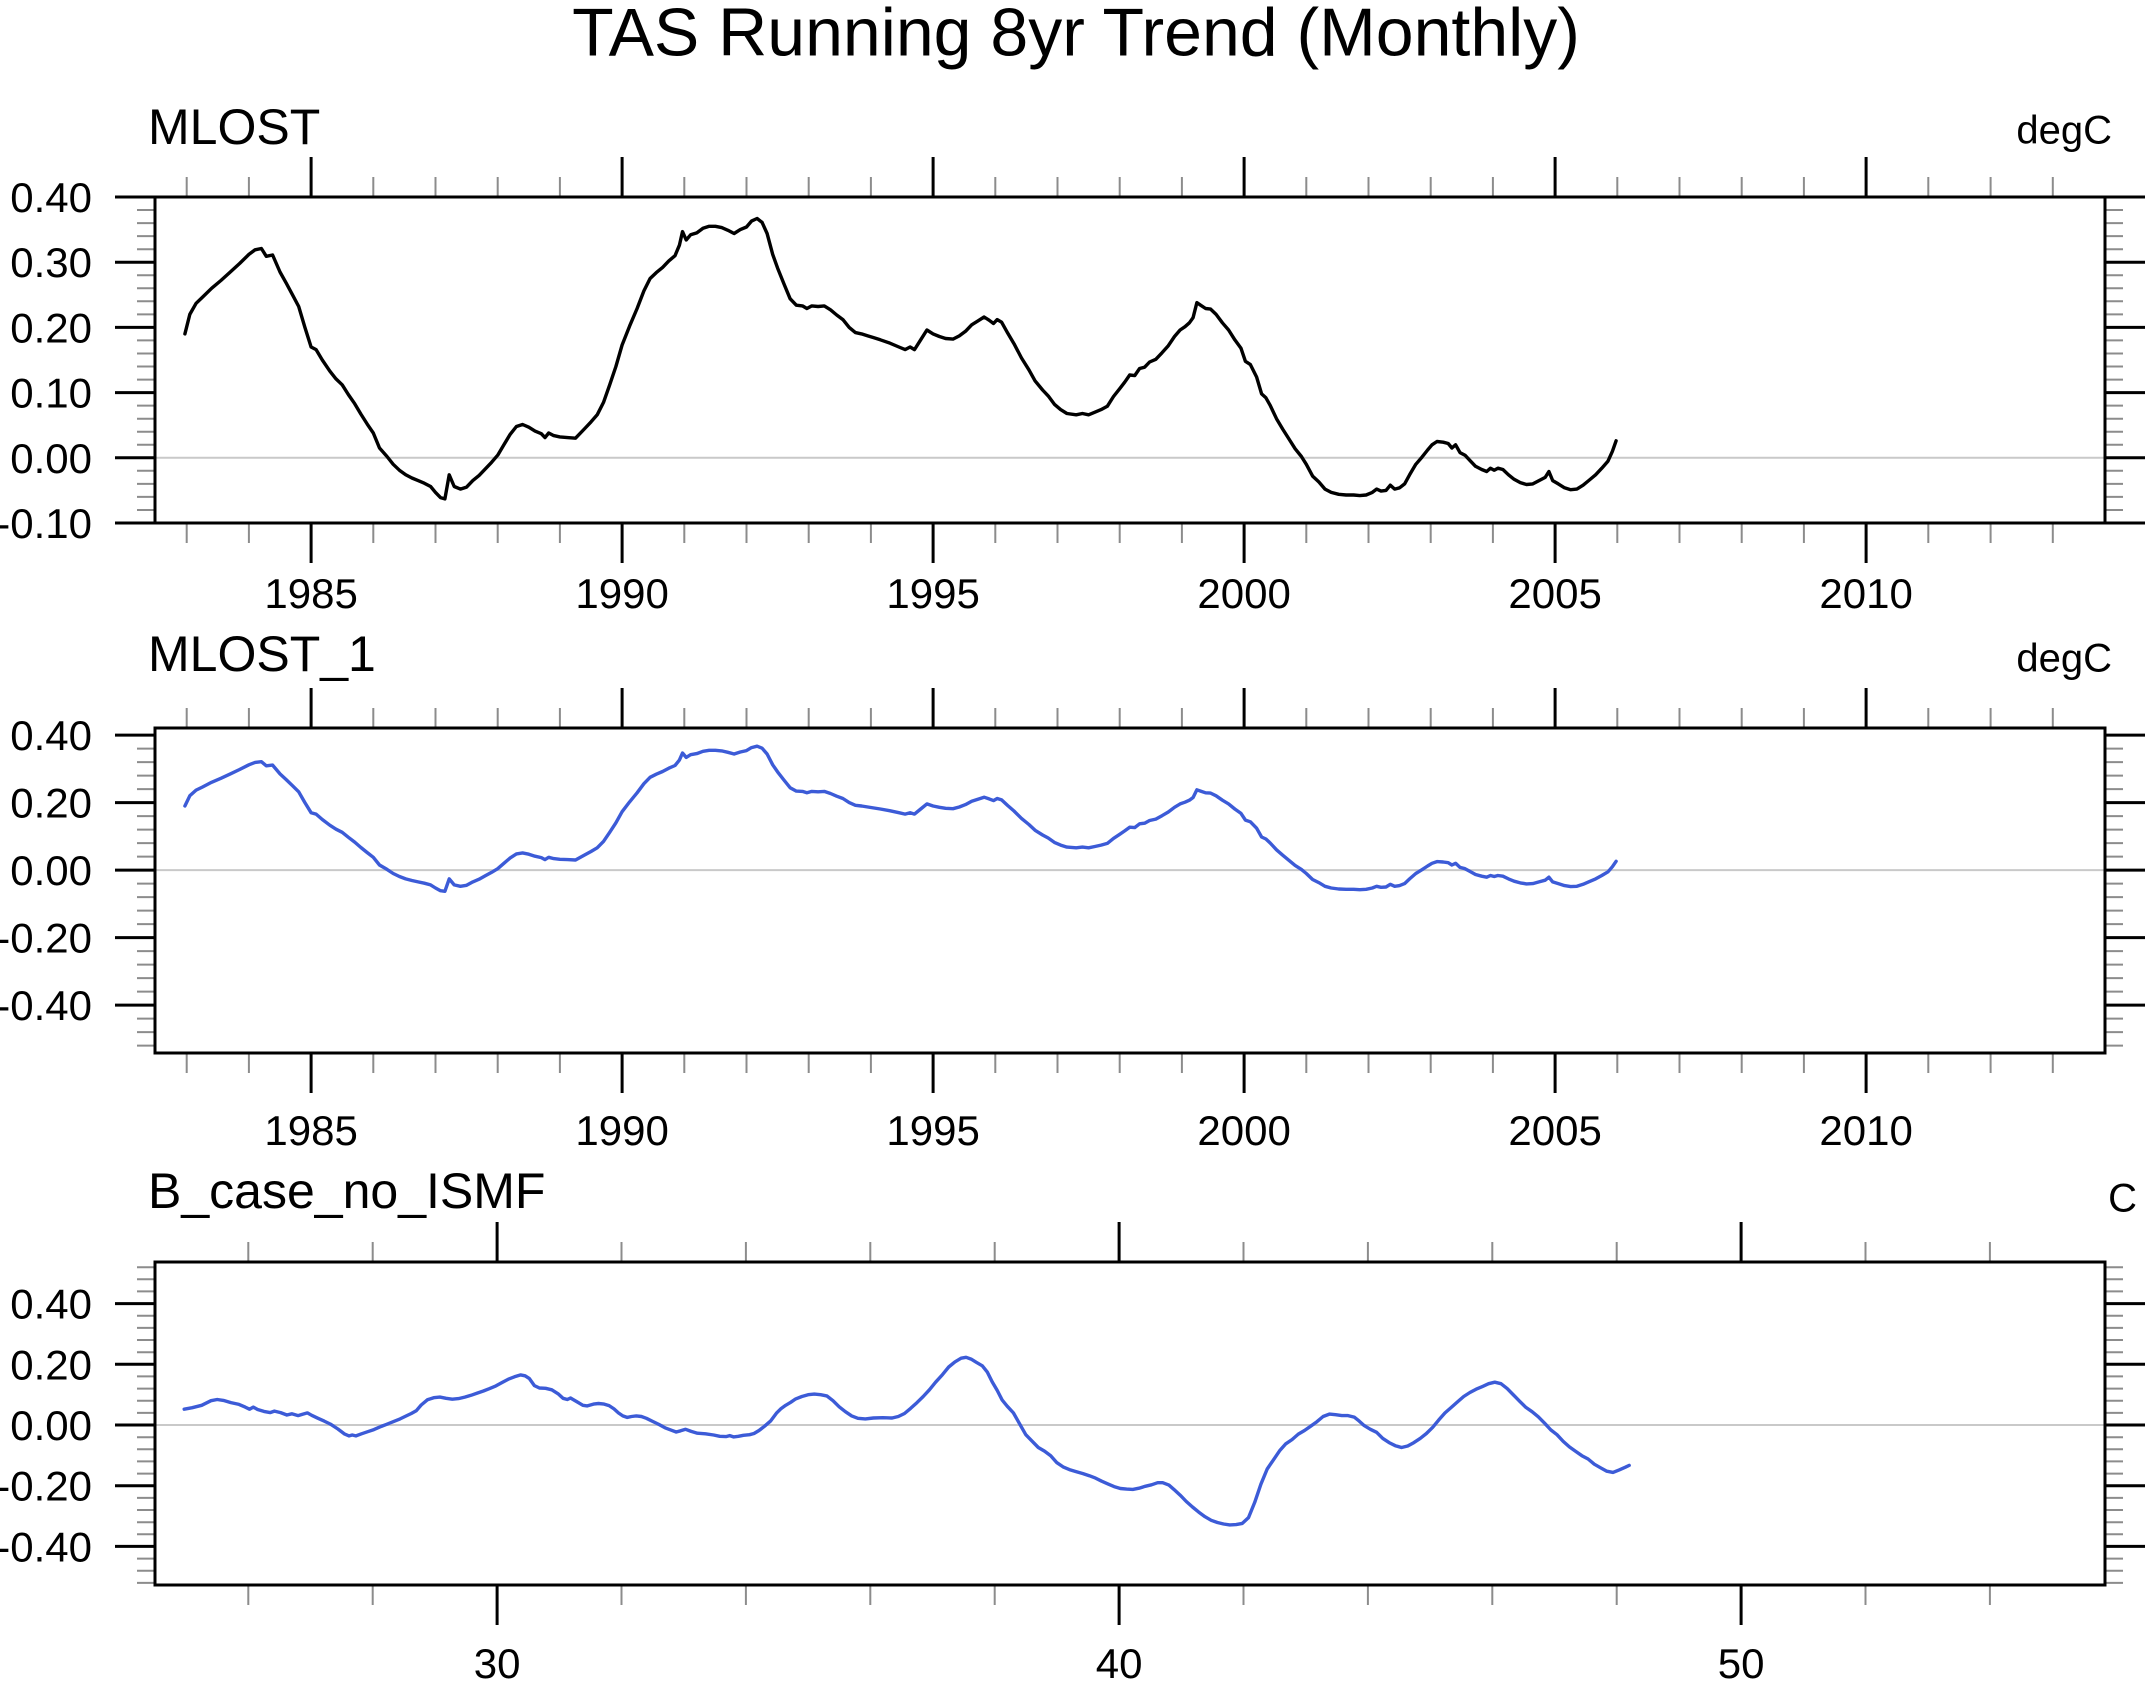  What do you see at coordinates (2064, 130) in the screenshot?
I see `panel-unit-mlost: degC` at bounding box center [2064, 130].